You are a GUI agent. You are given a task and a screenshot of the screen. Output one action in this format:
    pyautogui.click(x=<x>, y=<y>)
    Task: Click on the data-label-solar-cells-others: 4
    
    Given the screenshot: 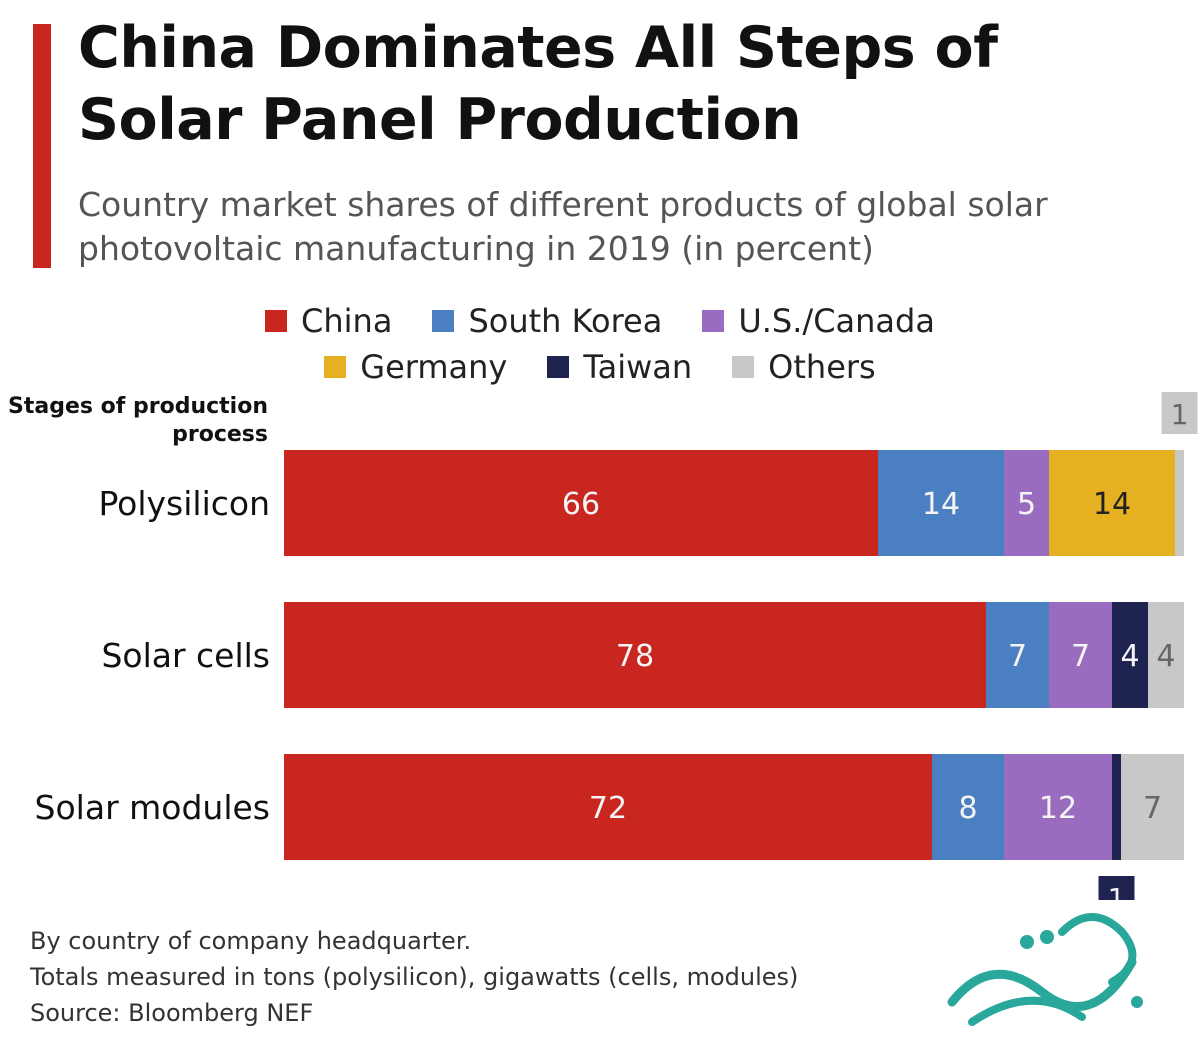 What is the action you would take?
    pyautogui.click(x=1165, y=656)
    